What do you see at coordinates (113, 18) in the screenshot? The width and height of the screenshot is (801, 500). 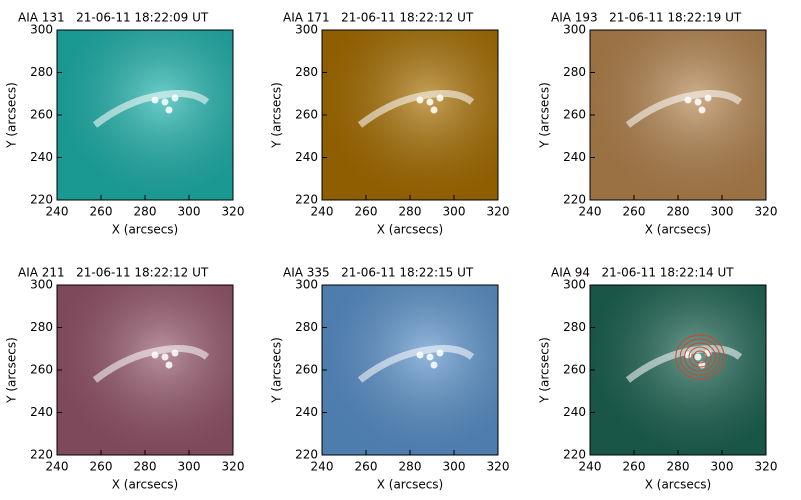 I see `panel-title: AIA 131 21-06-11 18:22:09 UT` at bounding box center [113, 18].